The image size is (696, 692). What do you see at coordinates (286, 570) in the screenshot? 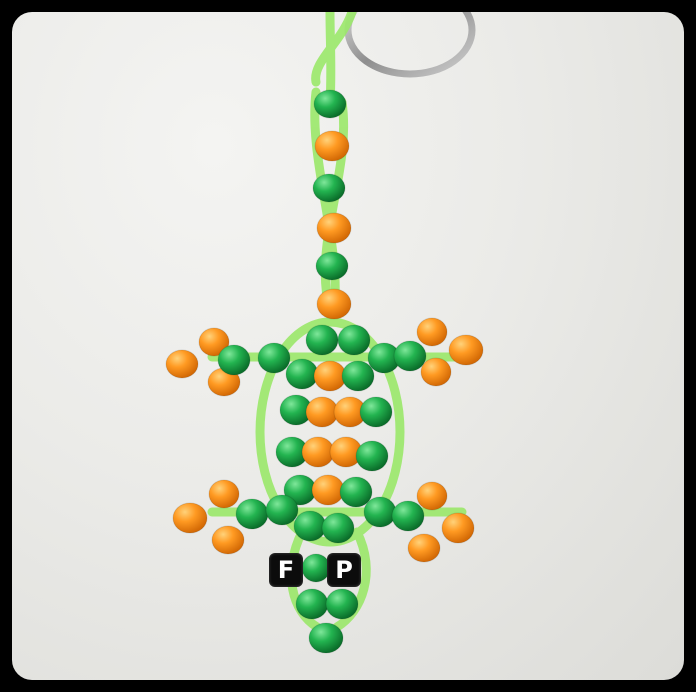
I see `letter-bead-f: F` at bounding box center [286, 570].